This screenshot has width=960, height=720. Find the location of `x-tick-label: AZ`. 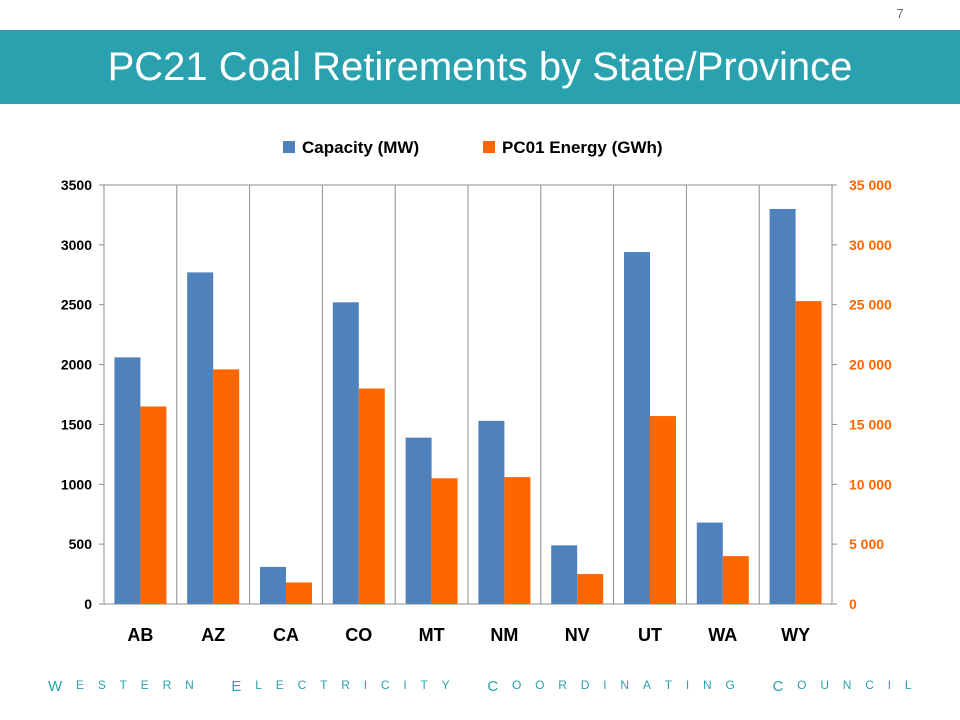

x-tick-label: AZ is located at coordinates (213, 635).